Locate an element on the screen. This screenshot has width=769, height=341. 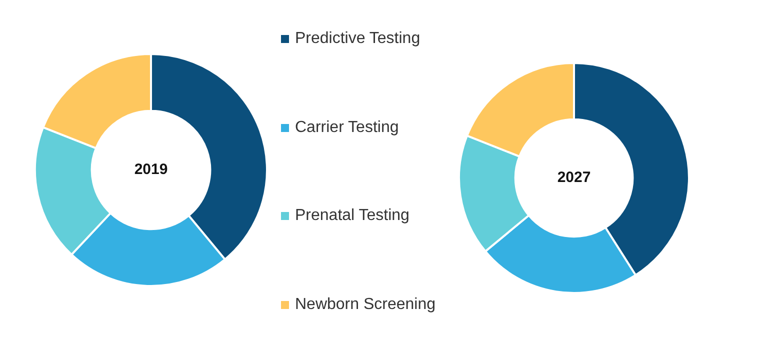
legend-label: Newborn Screening is located at coordinates (365, 305).